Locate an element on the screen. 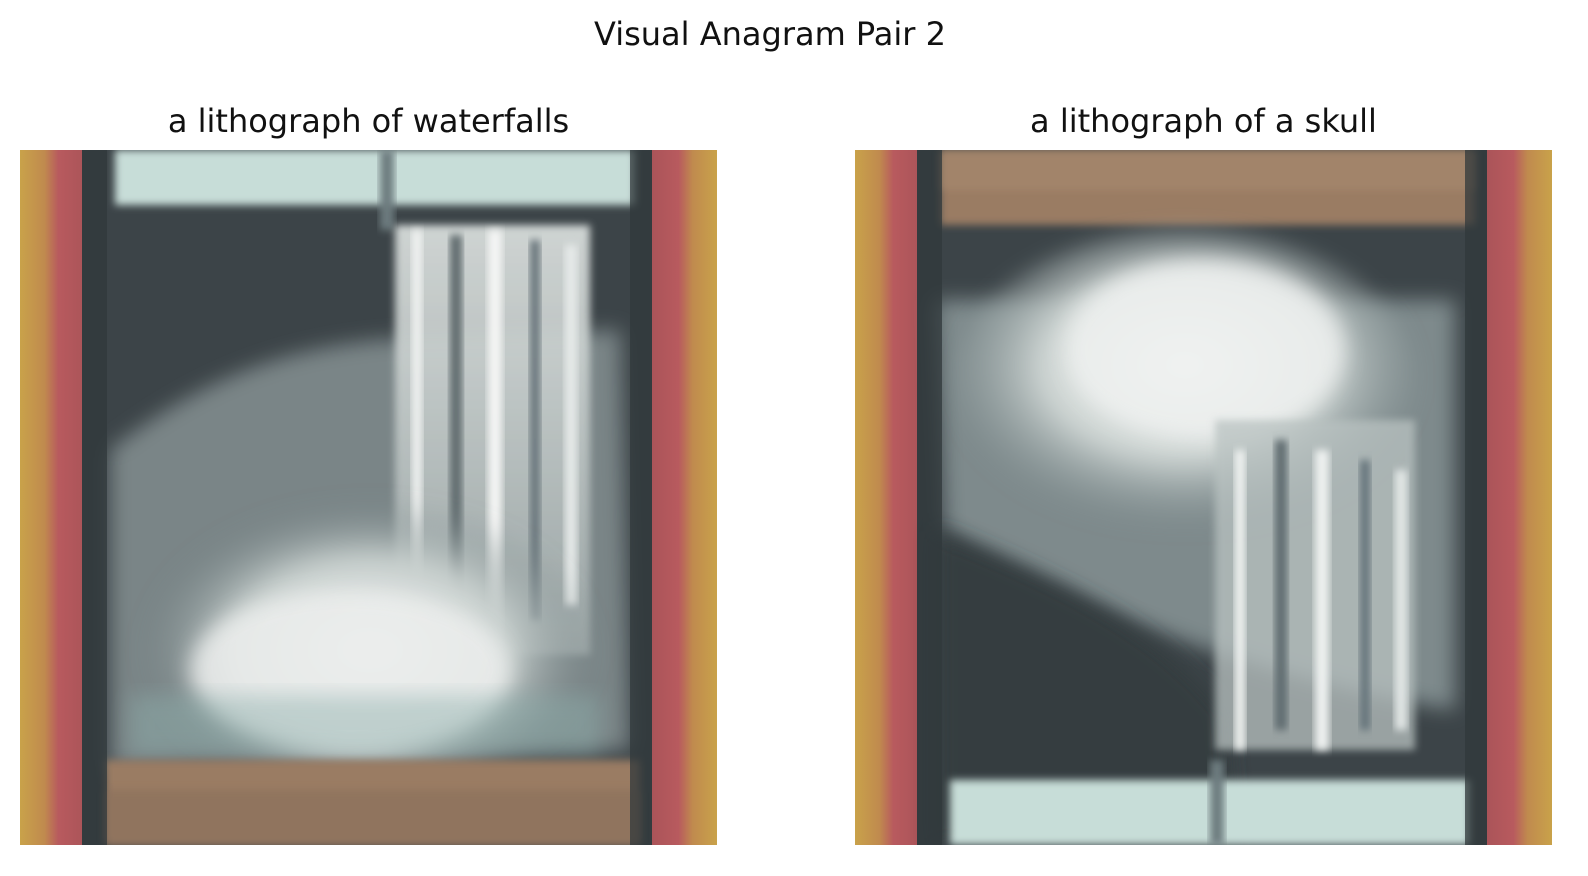  panel-caption: a lithograph of waterfalls is located at coordinates (368, 121).